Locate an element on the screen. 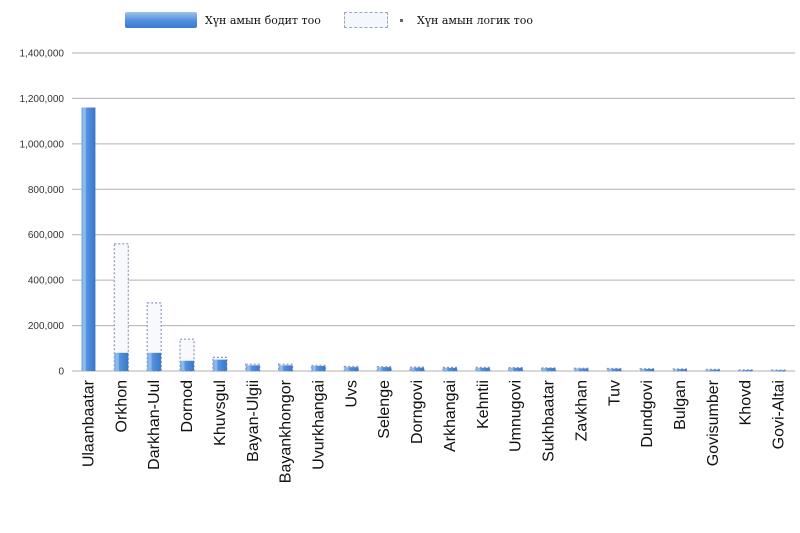 The width and height of the screenshot is (800, 533). y-tick-label: 1,000,000 is located at coordinates (42, 144).